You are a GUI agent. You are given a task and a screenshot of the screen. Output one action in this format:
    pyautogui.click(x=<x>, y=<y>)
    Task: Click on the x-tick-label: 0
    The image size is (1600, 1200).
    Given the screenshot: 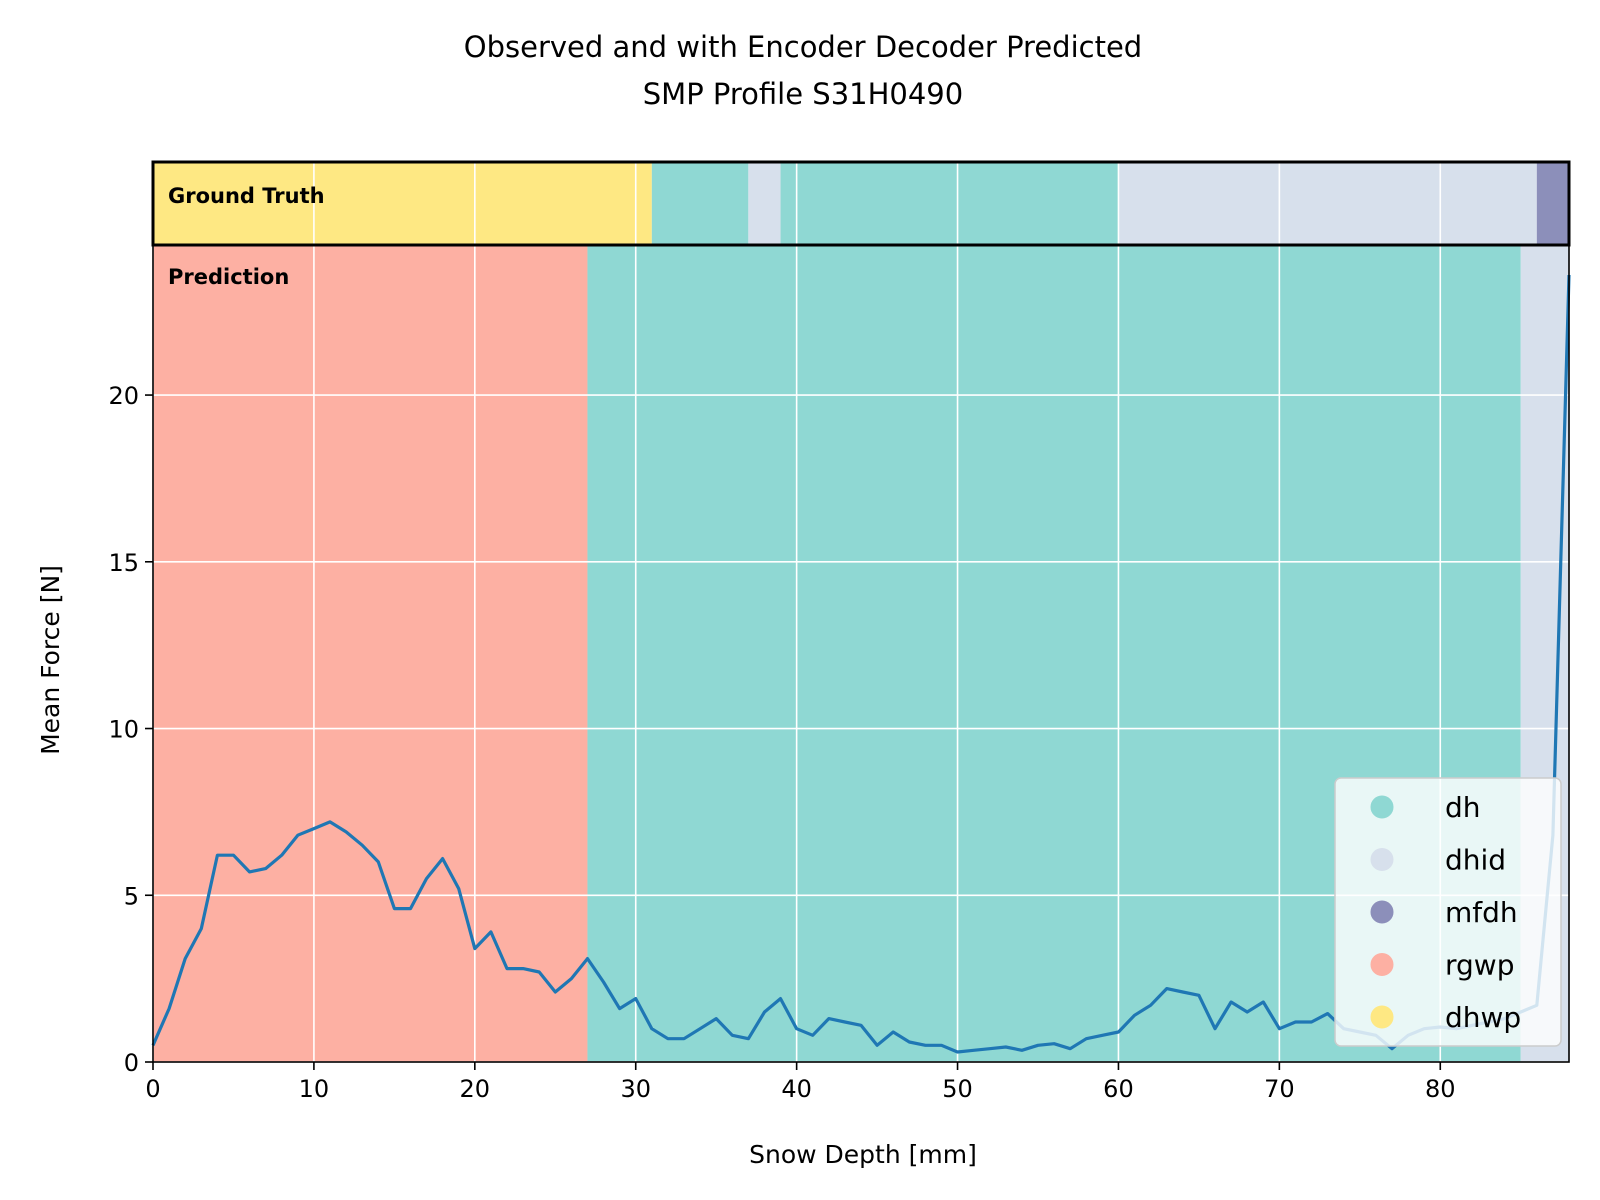 What is the action you would take?
    pyautogui.click(x=152, y=1089)
    